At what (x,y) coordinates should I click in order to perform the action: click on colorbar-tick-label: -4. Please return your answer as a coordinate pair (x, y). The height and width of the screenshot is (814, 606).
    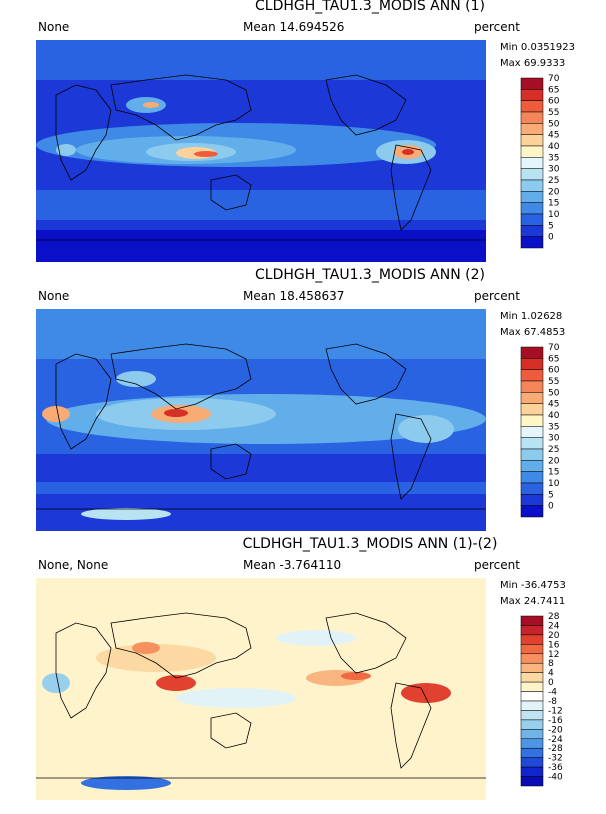
    Looking at the image, I should click on (552, 693).